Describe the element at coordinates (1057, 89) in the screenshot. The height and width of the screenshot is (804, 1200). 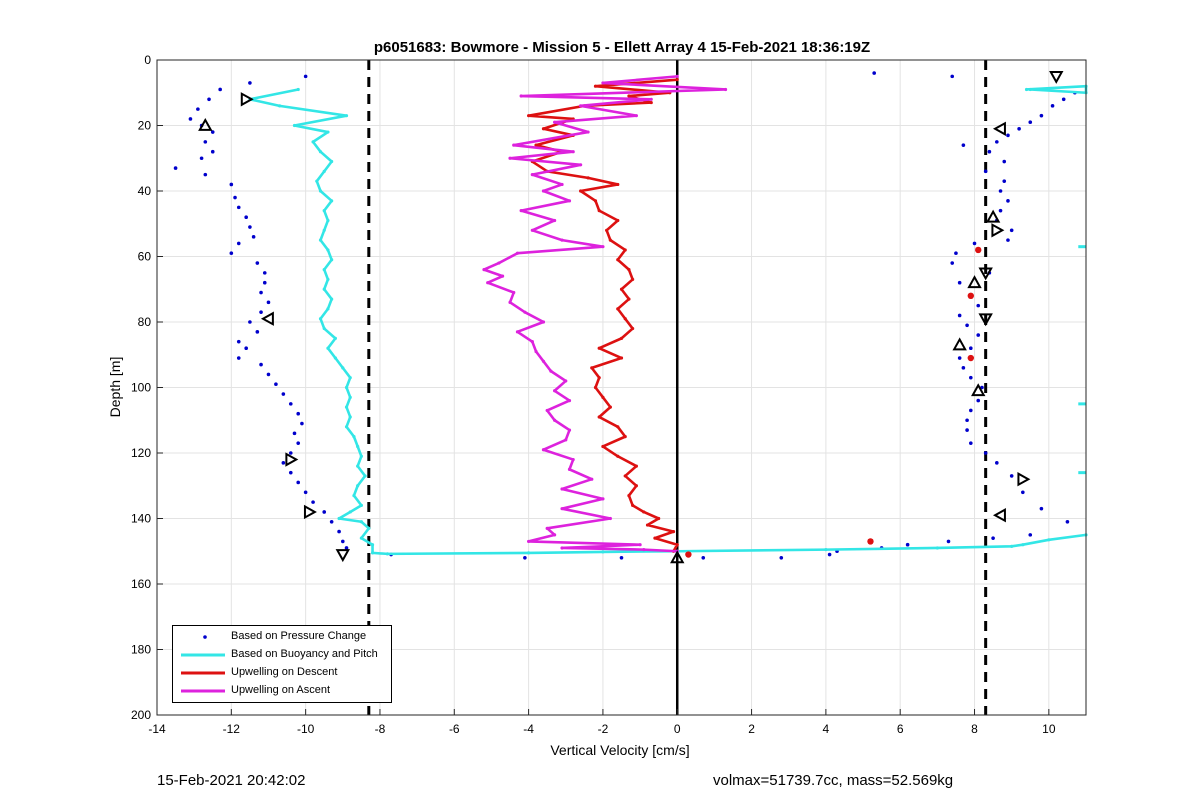
I see `series-based-on-buoyancy-and-pitch-near-surface-line` at that location.